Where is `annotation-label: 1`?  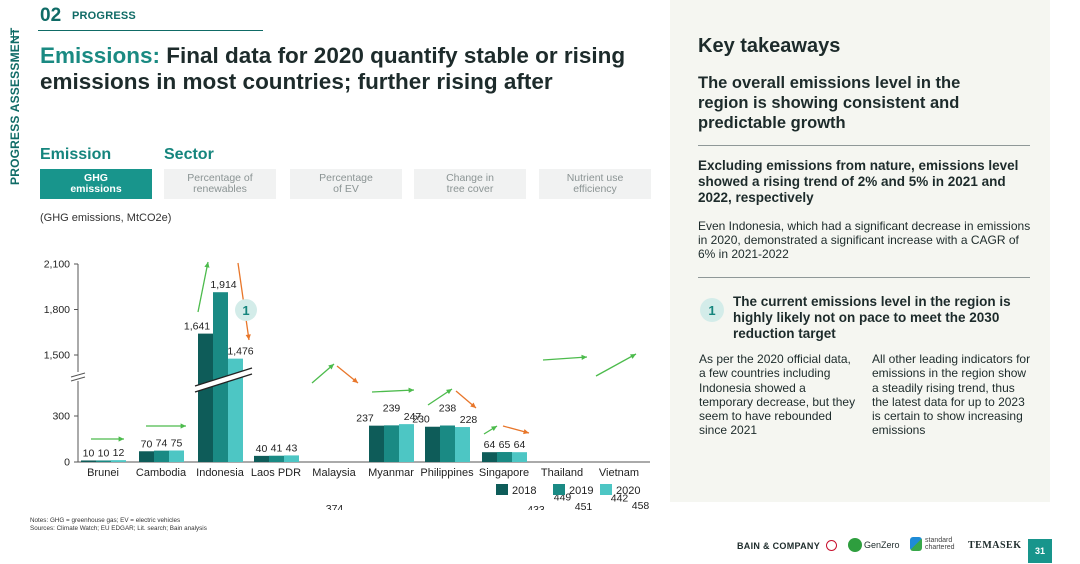
annotation-label: 1 is located at coordinates (245, 310).